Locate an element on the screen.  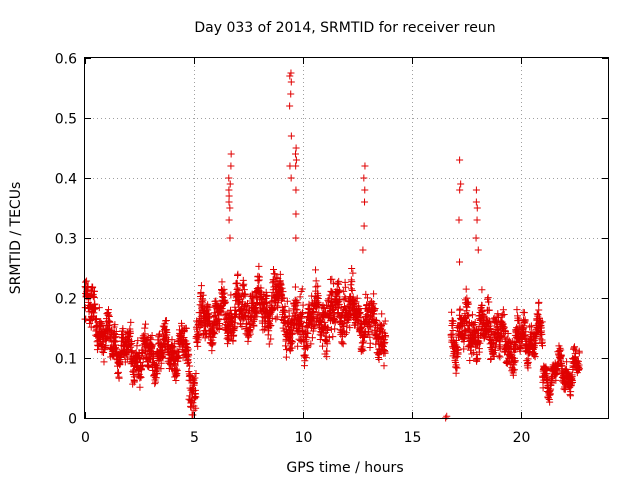
x-tick-label: 5 is located at coordinates (194, 438).